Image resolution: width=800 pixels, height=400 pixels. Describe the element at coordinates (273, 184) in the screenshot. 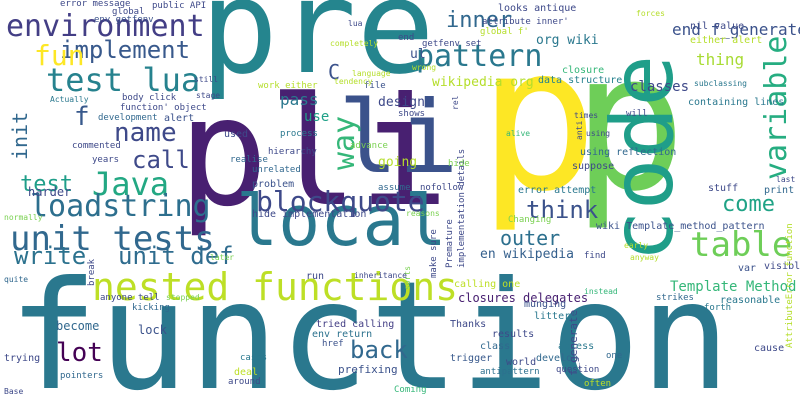

I see `word: problem` at that location.